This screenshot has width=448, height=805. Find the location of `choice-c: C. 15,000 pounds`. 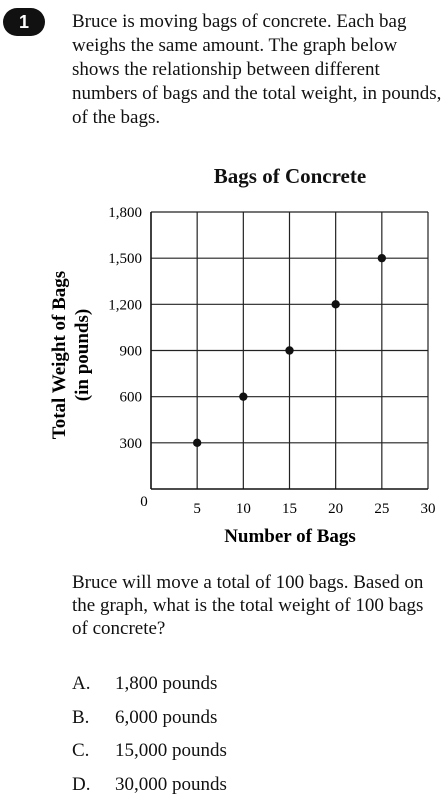

choice-c: C. 15,000 pounds is located at coordinates (149, 755).